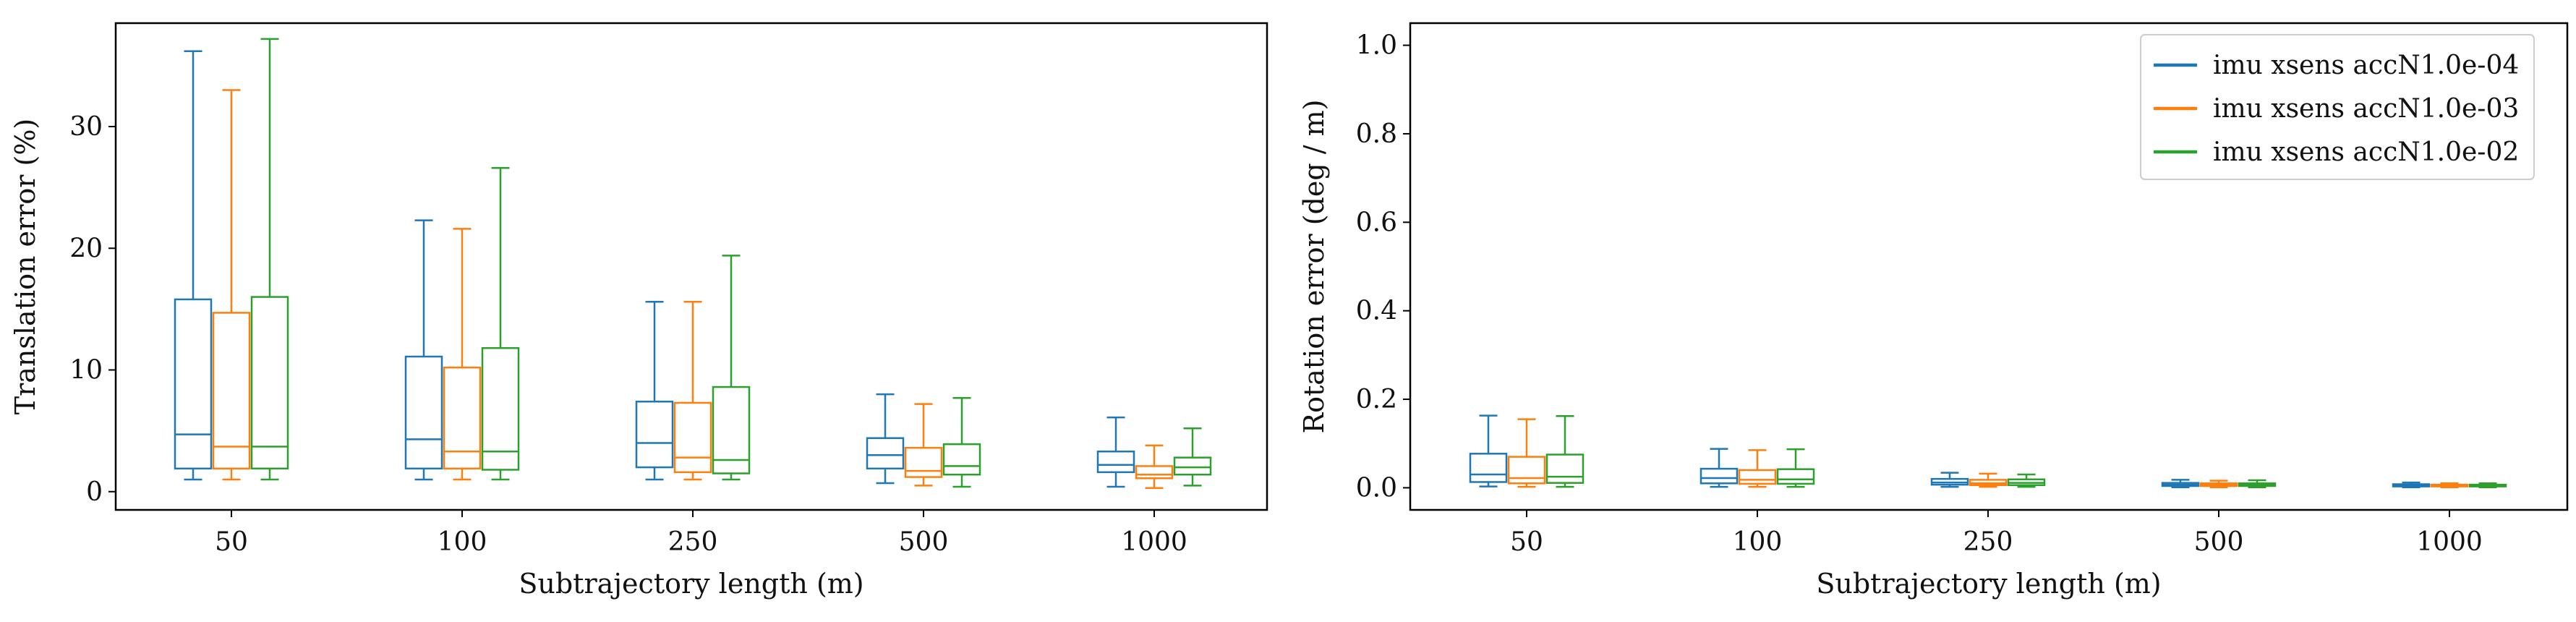 Image resolution: width=2576 pixels, height=622 pixels. Describe the element at coordinates (2366, 65) in the screenshot. I see `legend-entry-1: imu xsens accN1.0e-04` at that location.